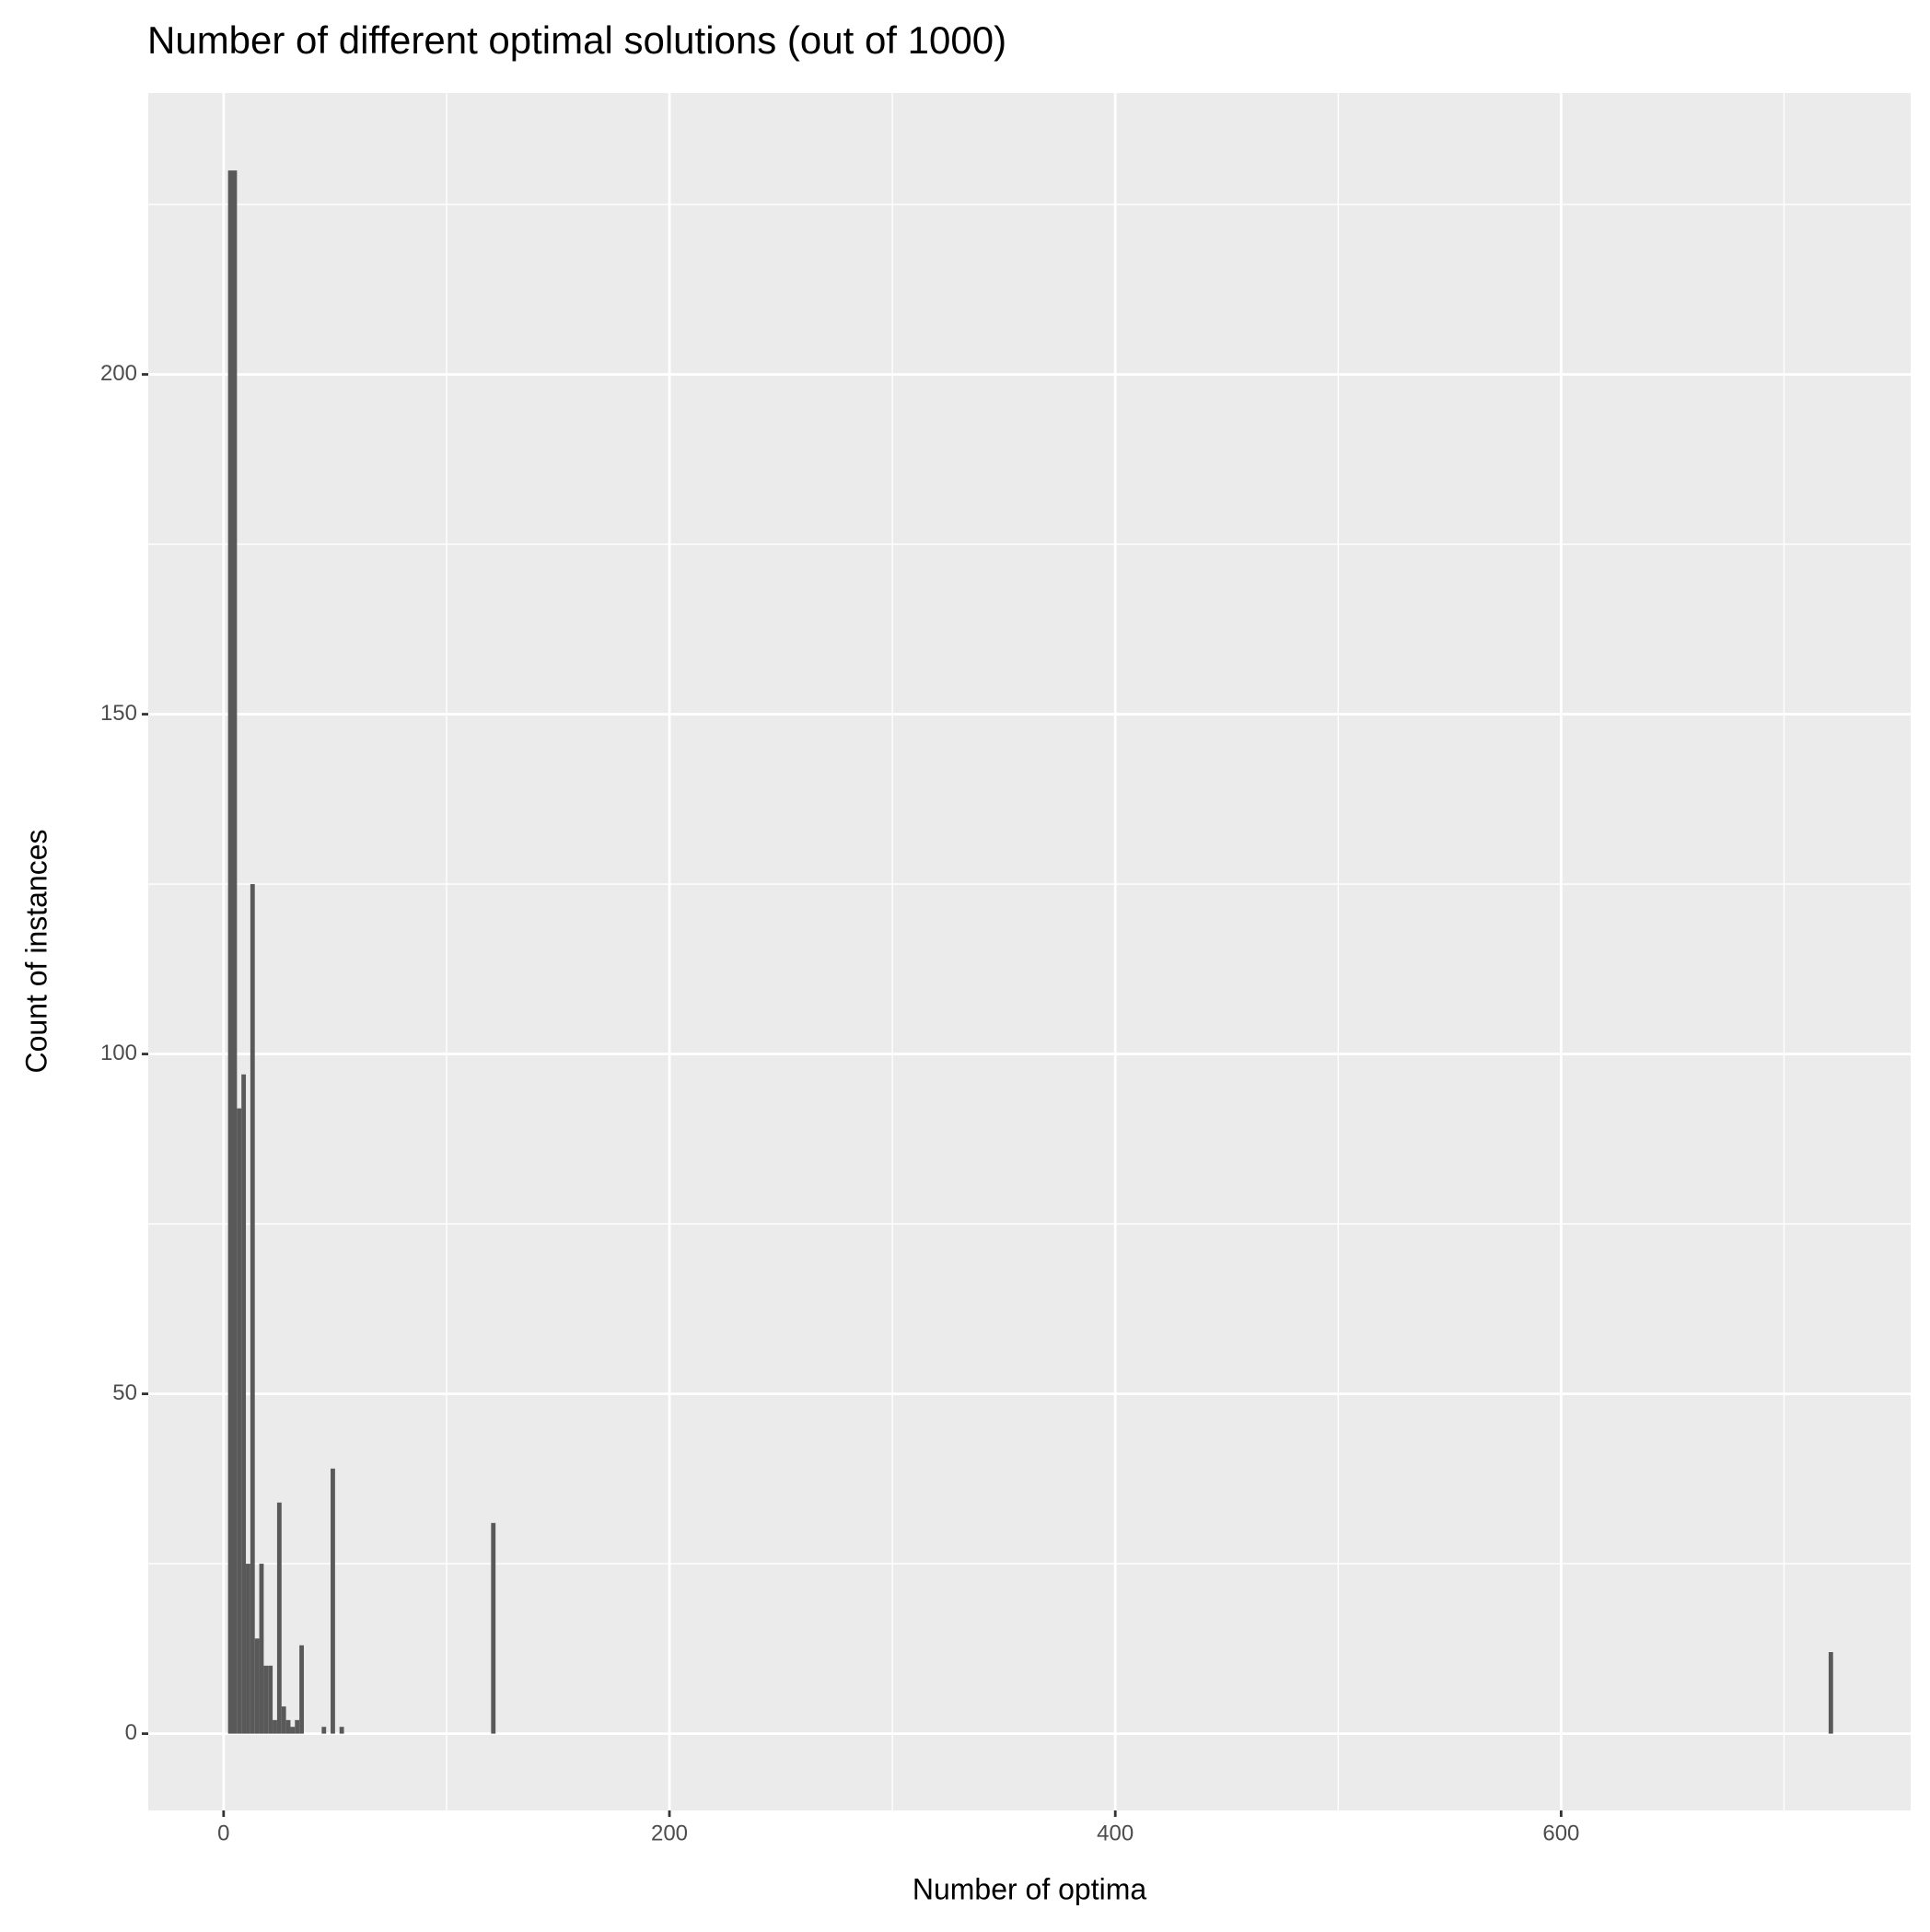 This screenshot has width=1930, height=1932. I want to click on y-tick-label: 150, so click(118, 713).